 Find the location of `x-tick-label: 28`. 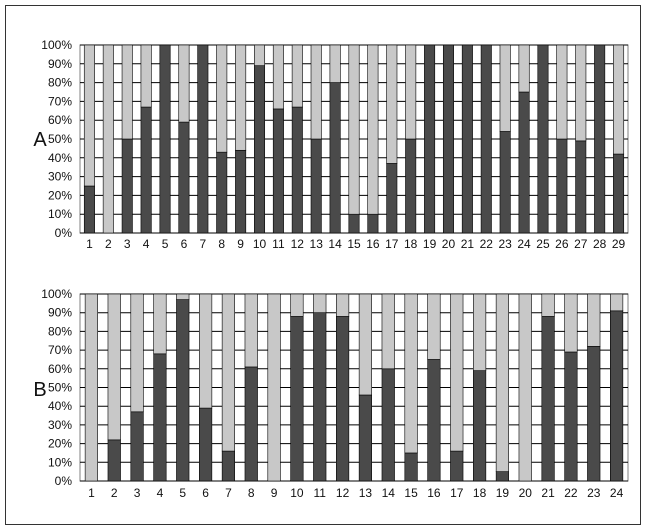

x-tick-label: 28 is located at coordinates (600, 244).